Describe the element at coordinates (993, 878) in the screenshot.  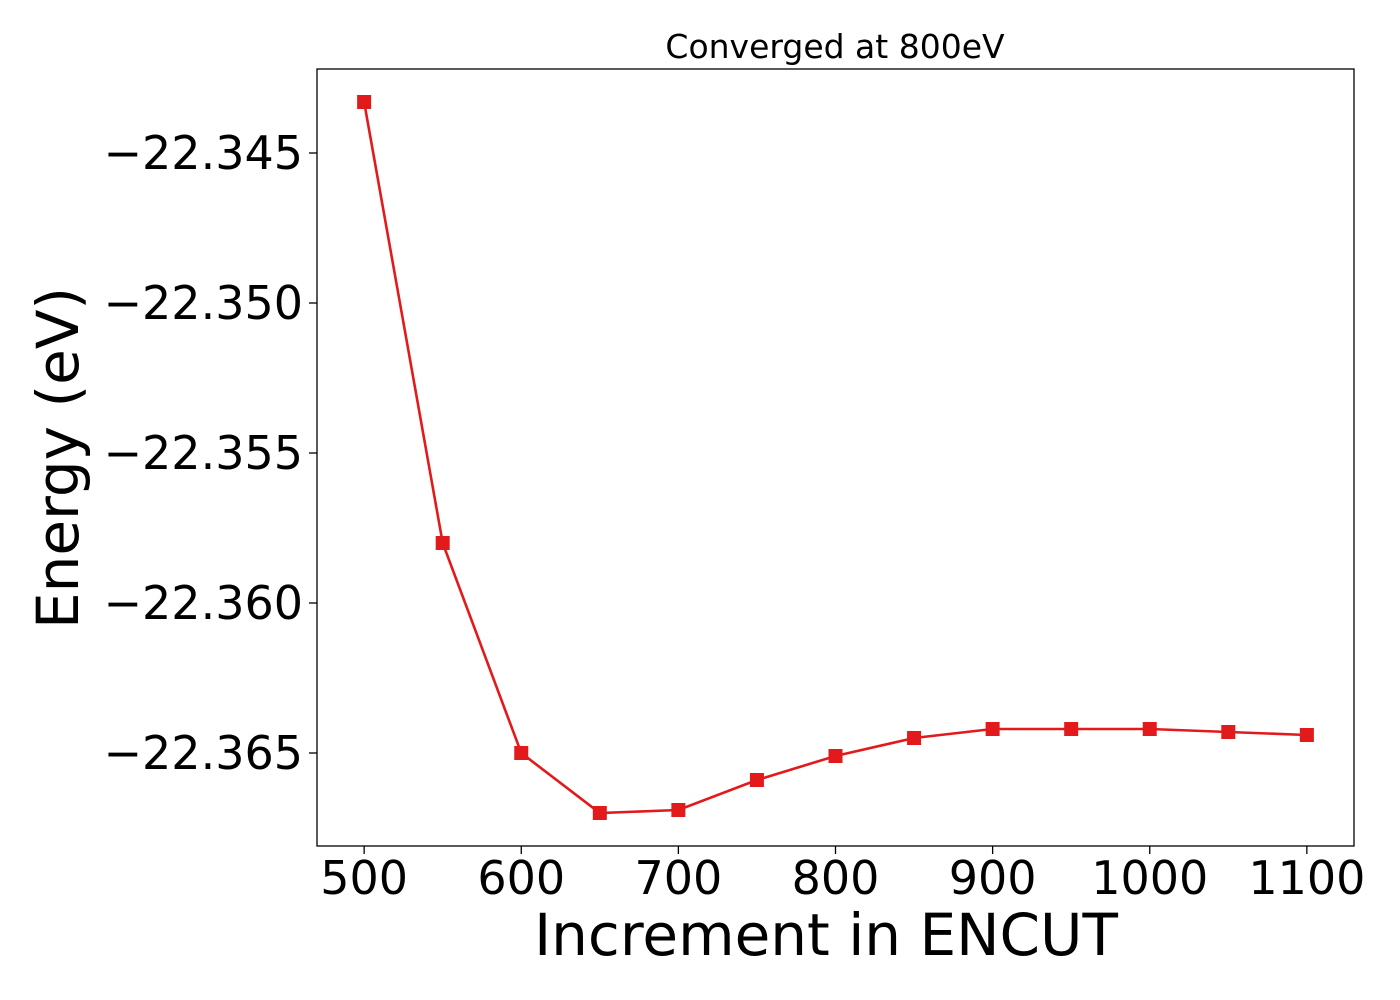
I see `x-tick-label: 900` at that location.